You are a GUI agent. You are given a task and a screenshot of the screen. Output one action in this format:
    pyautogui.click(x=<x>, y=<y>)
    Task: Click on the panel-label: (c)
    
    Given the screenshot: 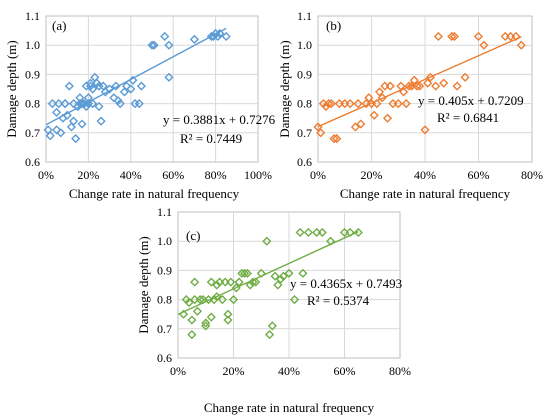 What is the action you would take?
    pyautogui.click(x=193, y=235)
    